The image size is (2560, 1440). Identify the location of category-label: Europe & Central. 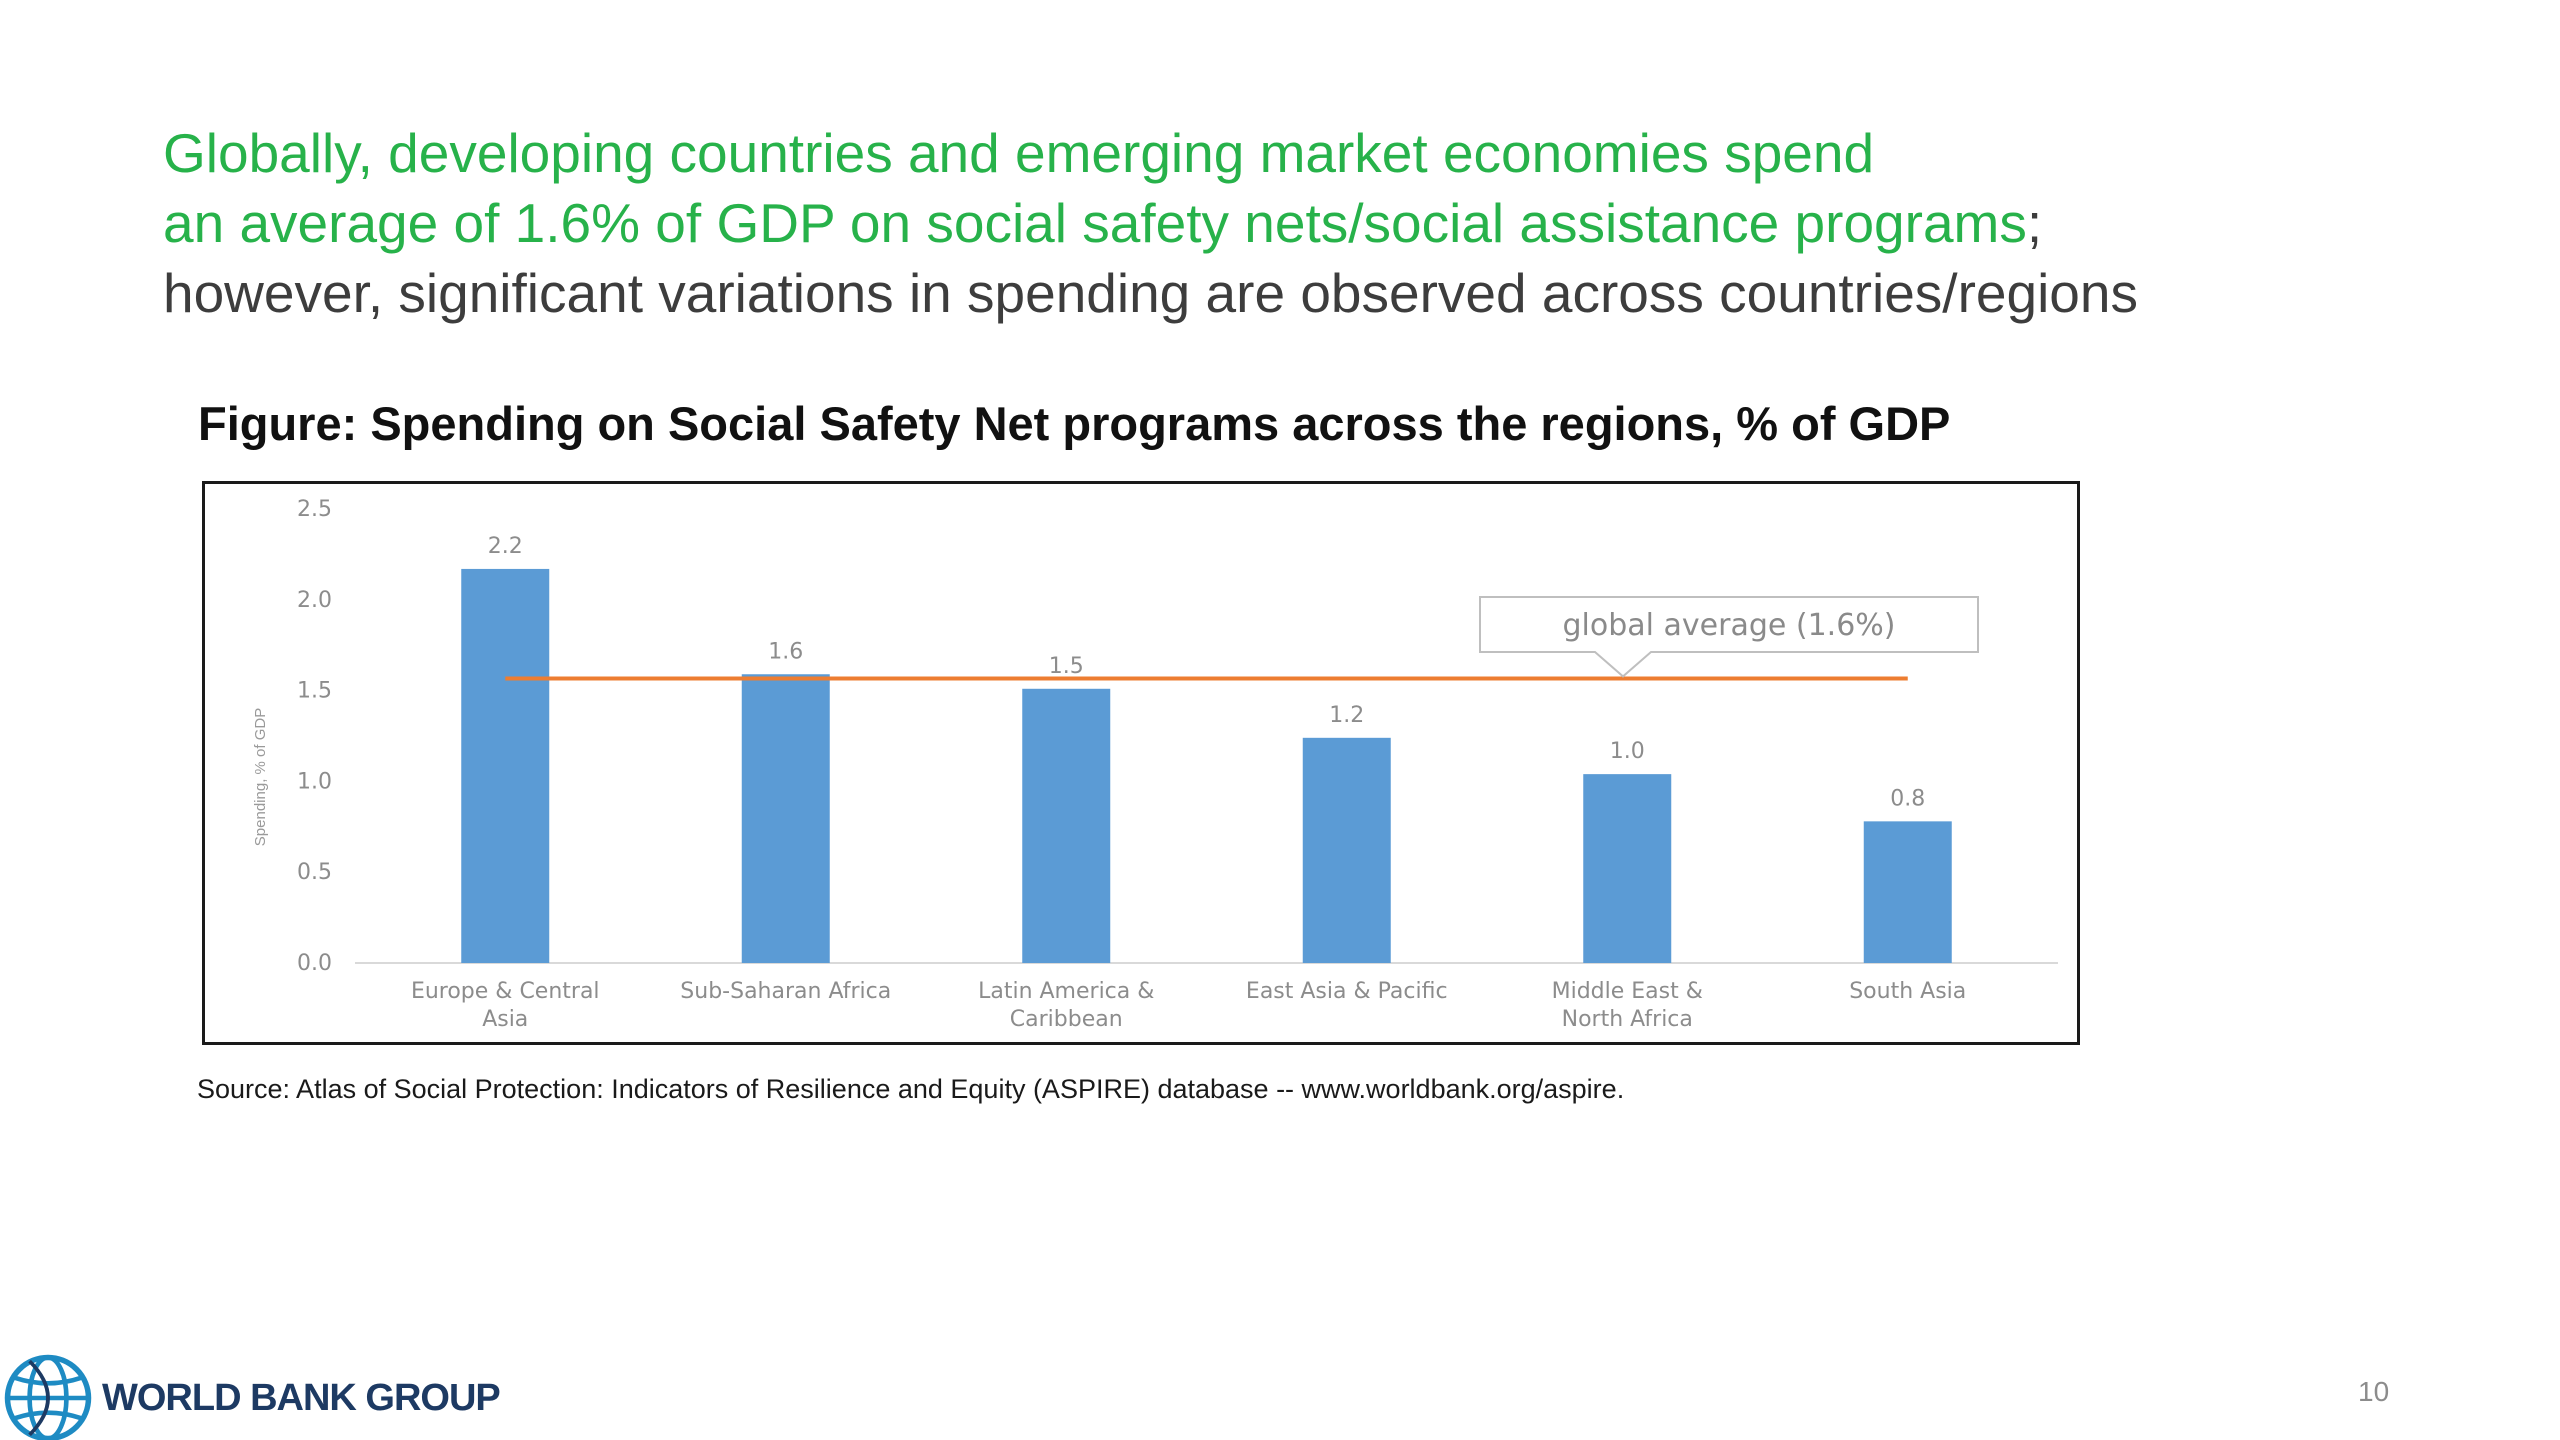
(505, 991).